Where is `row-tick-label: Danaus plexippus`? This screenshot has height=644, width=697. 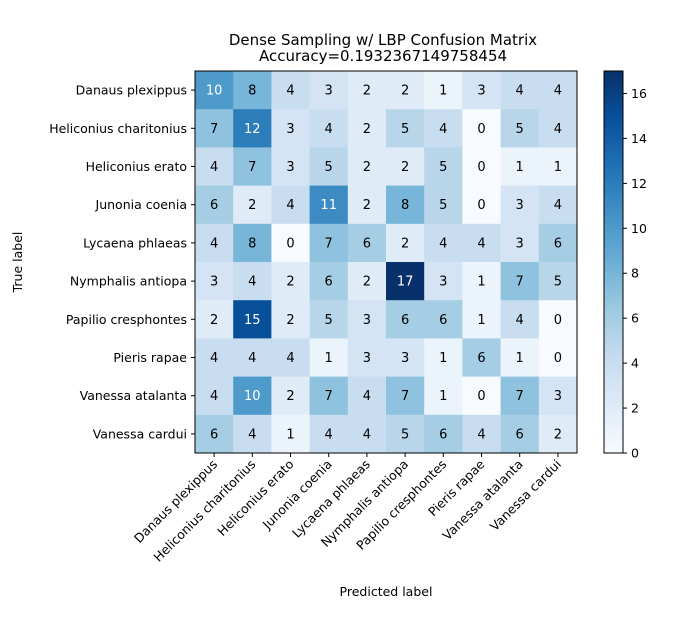 row-tick-label: Danaus plexippus is located at coordinates (131, 90).